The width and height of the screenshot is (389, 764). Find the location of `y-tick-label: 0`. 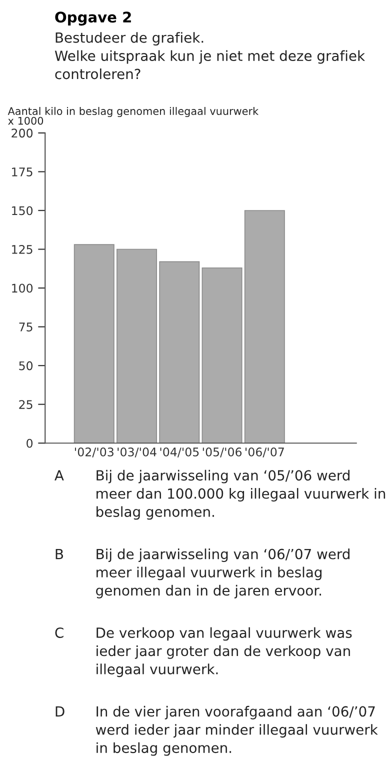

y-tick-label: 0 is located at coordinates (29, 443).